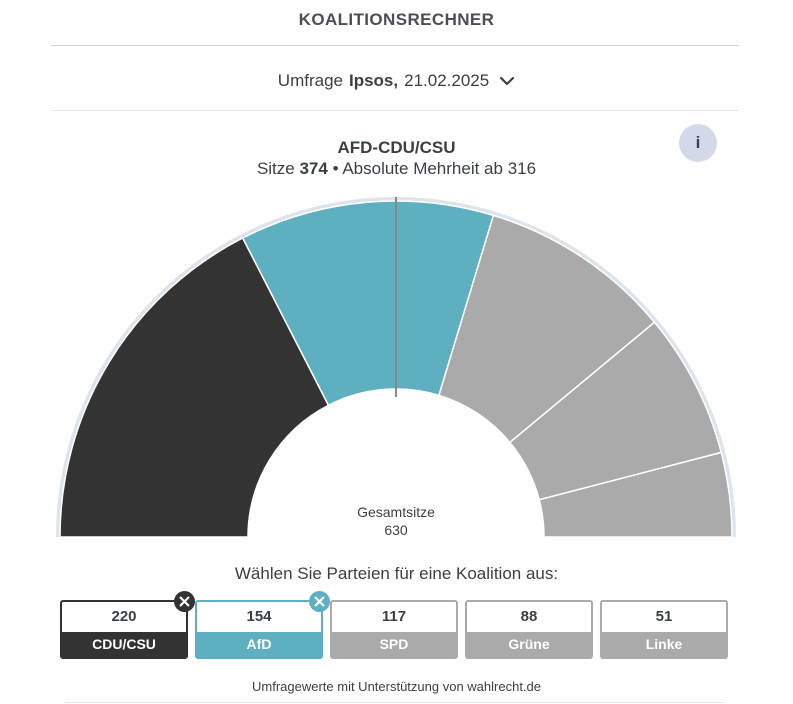 The height and width of the screenshot is (704, 793). Describe the element at coordinates (313, 168) in the screenshot. I see `seats-value: 374` at that location.